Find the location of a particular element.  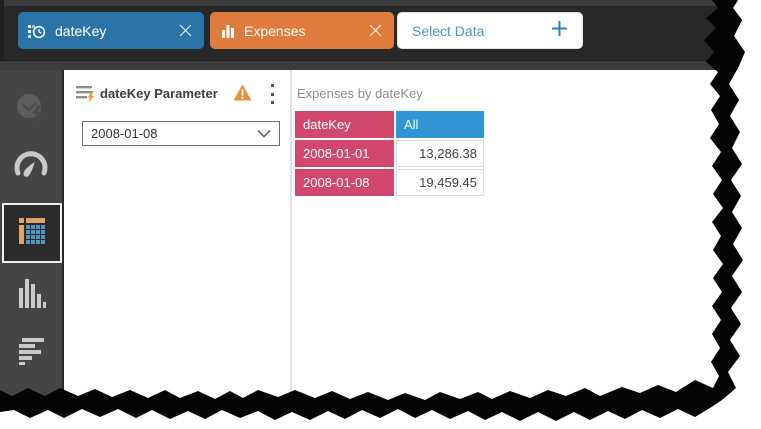

sidebar-item-horizontal-bar-chart is located at coordinates (31, 353).